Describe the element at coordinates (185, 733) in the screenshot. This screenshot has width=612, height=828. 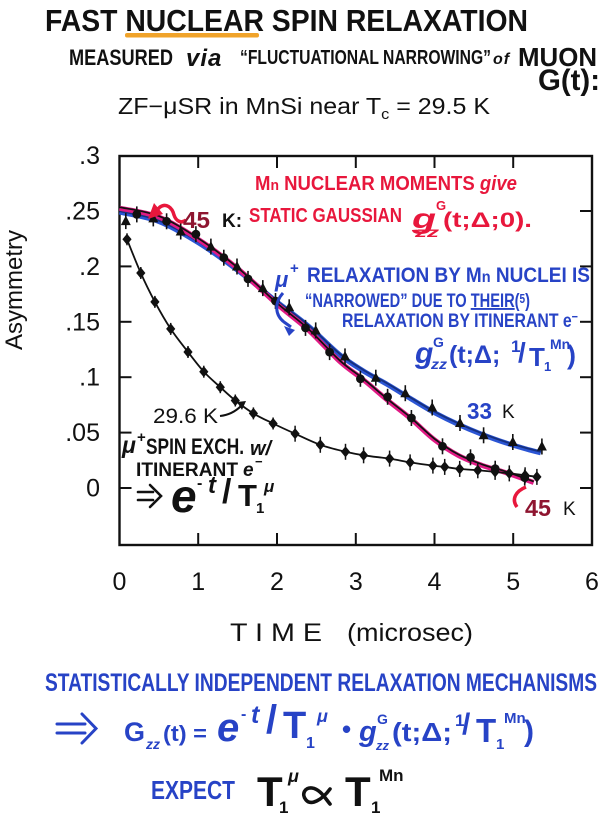
I see `svg-text: (t) =` at that location.